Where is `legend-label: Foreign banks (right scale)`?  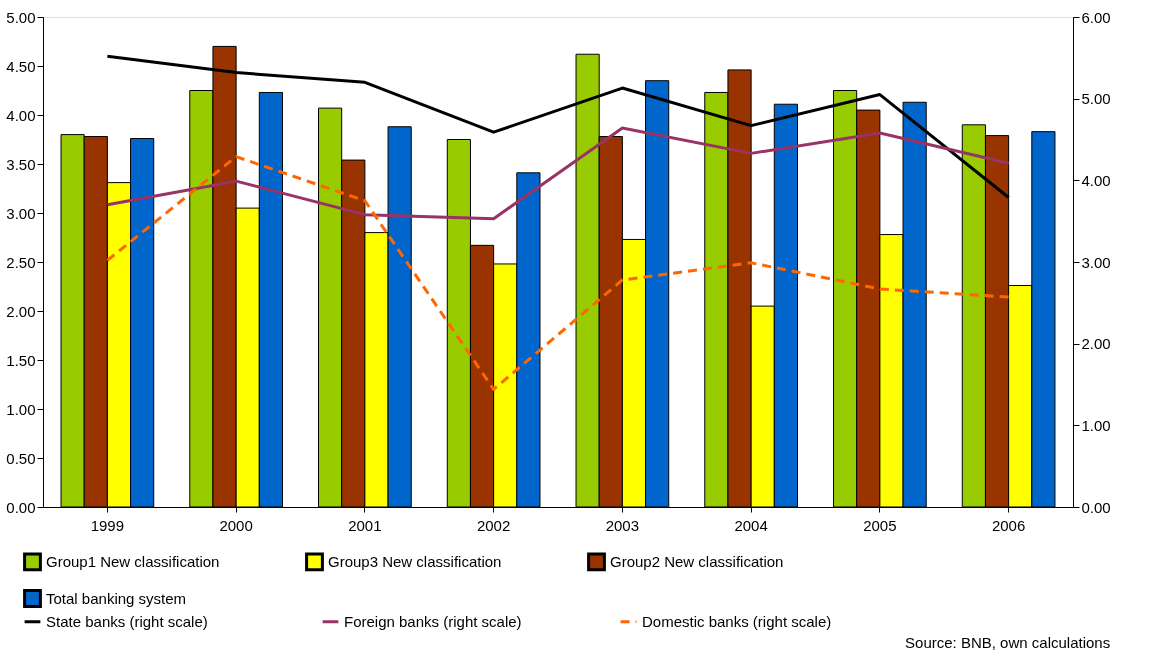
legend-label: Foreign banks (right scale) is located at coordinates (433, 621).